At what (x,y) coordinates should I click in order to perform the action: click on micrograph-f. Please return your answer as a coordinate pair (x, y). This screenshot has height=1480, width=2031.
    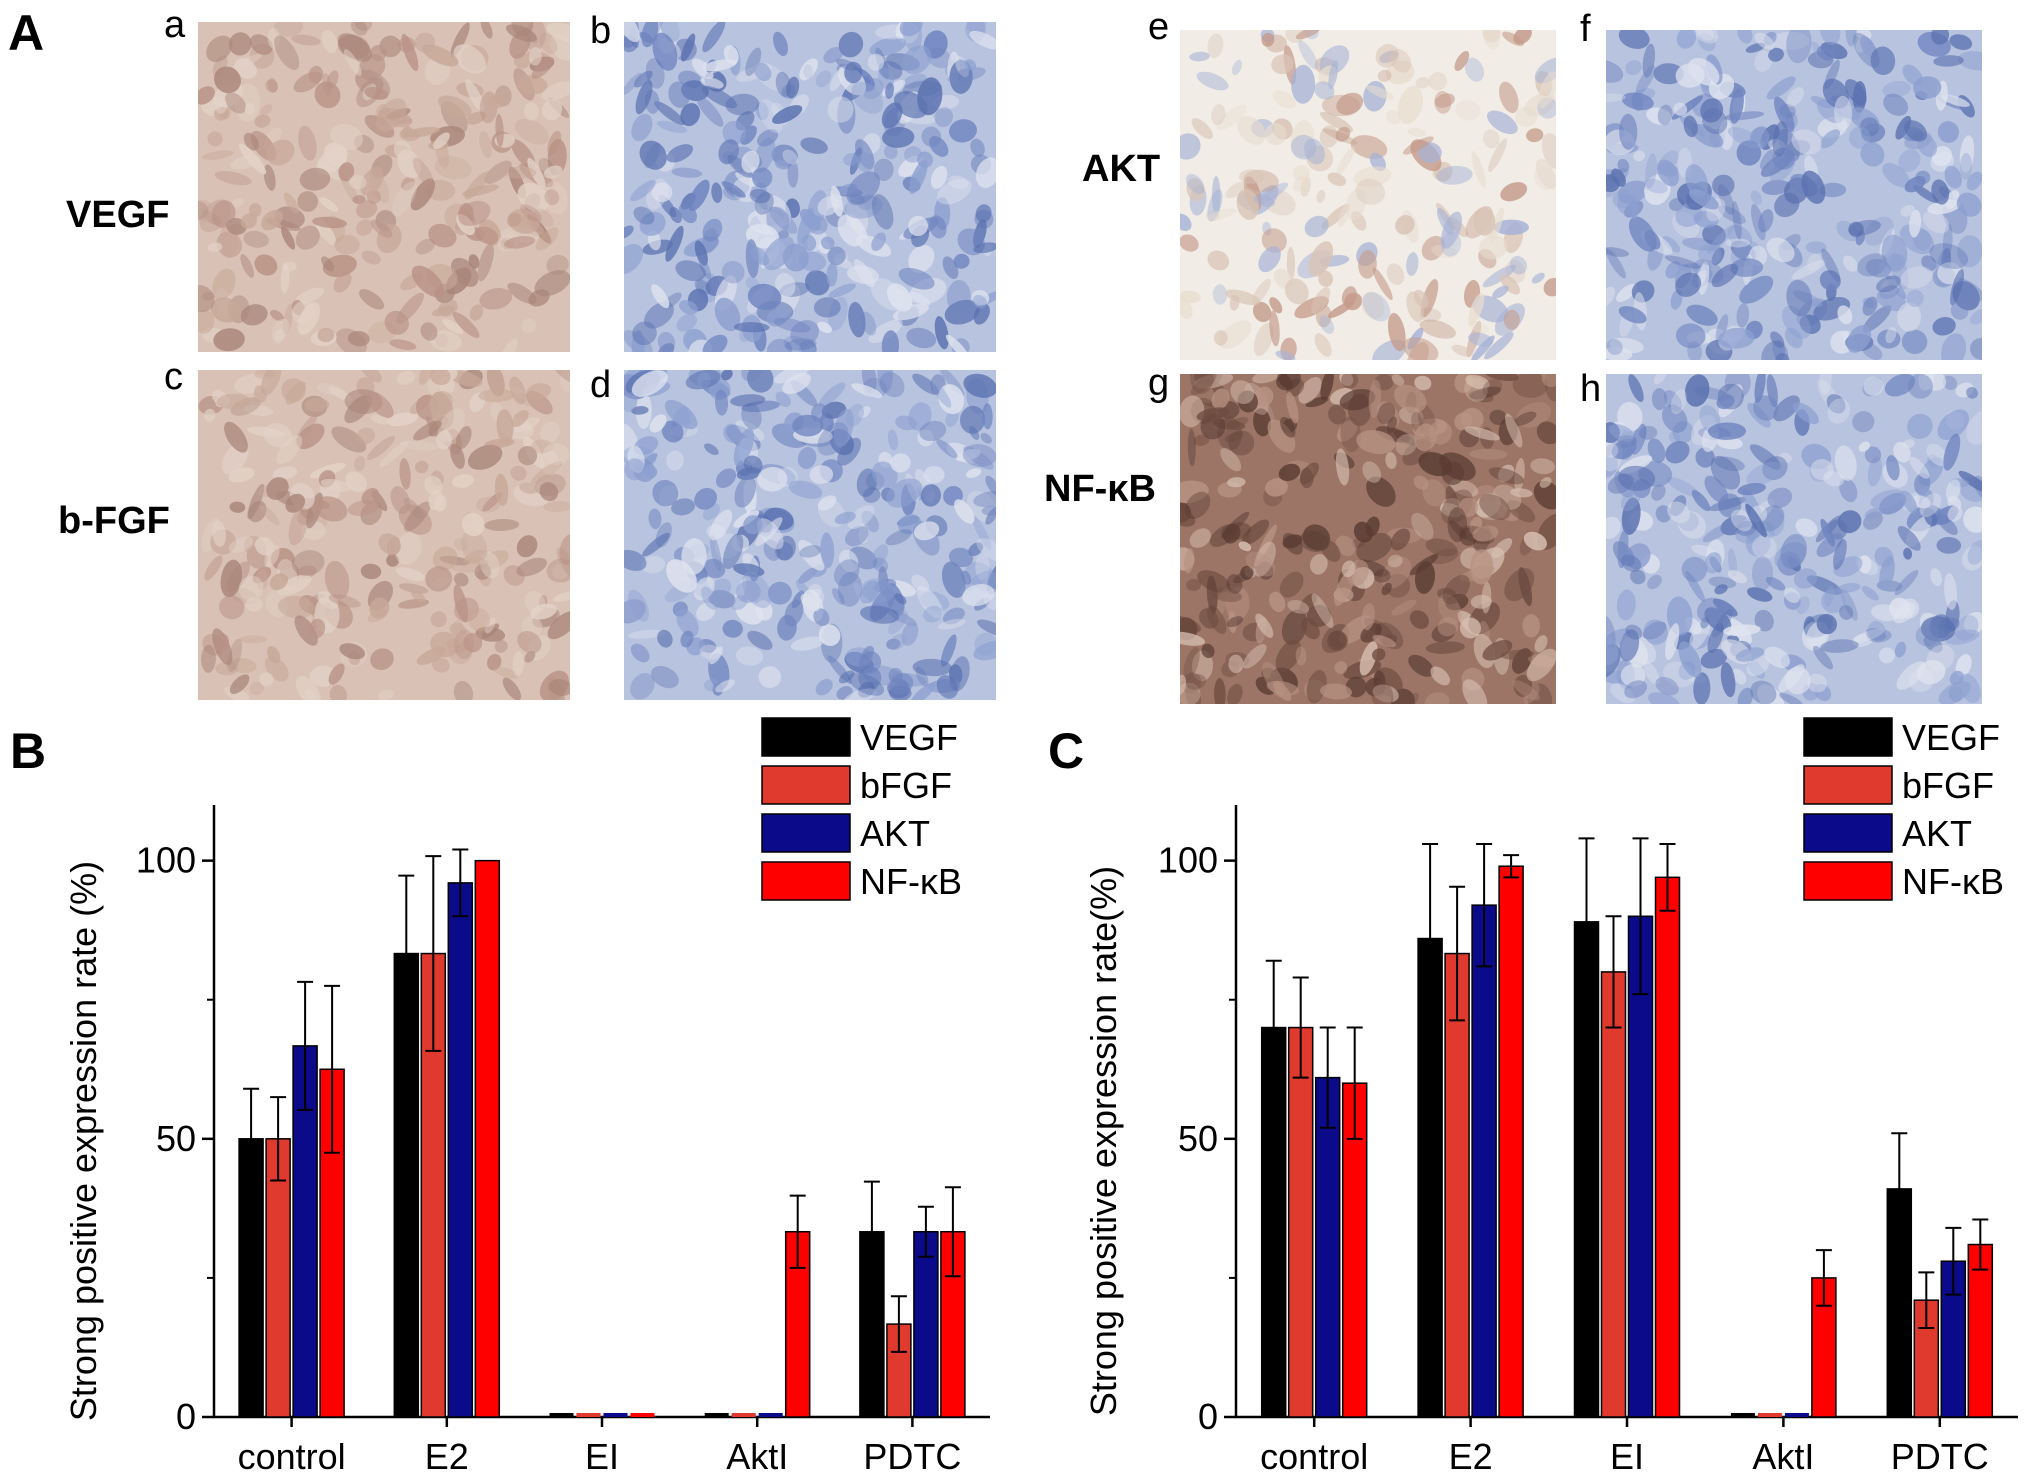
    Looking at the image, I should click on (1794, 195).